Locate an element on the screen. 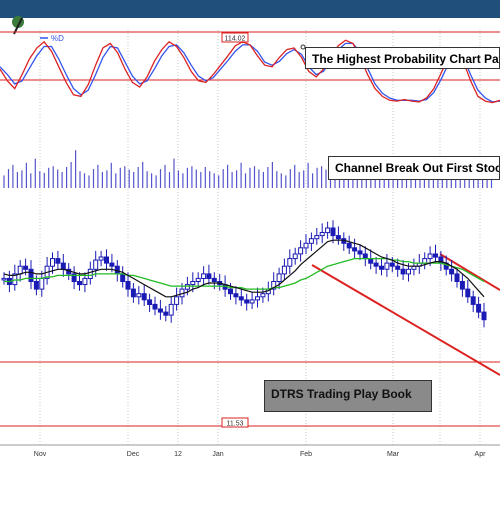 This screenshot has height=505, width=500. price-badge-top: 114.02 is located at coordinates (235, 39).